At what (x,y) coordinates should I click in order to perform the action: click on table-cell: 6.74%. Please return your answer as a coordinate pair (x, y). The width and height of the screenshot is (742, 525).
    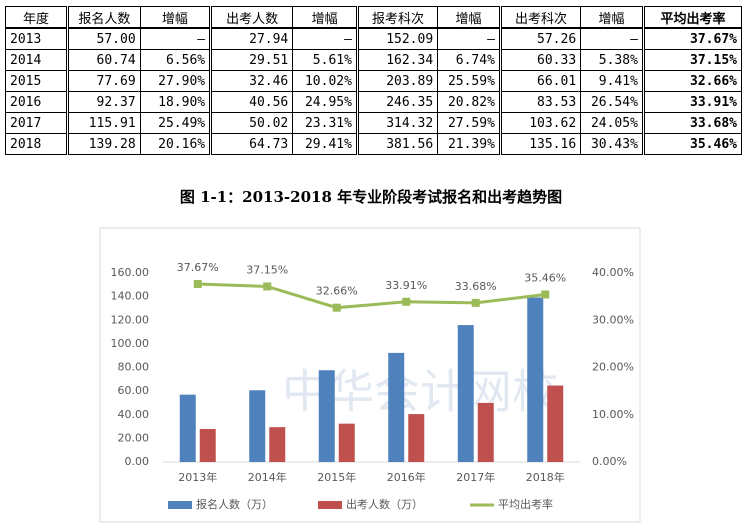
    Looking at the image, I should click on (469, 60).